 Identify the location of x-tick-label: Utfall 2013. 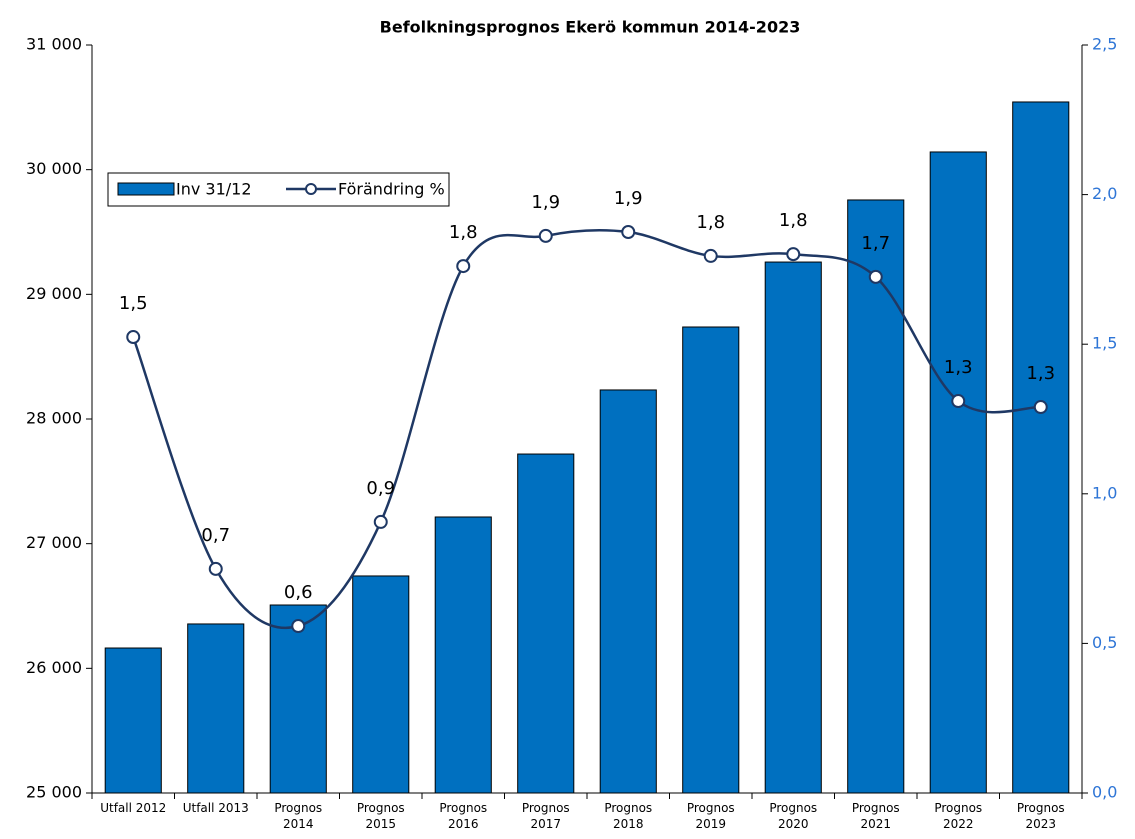
(215, 808).